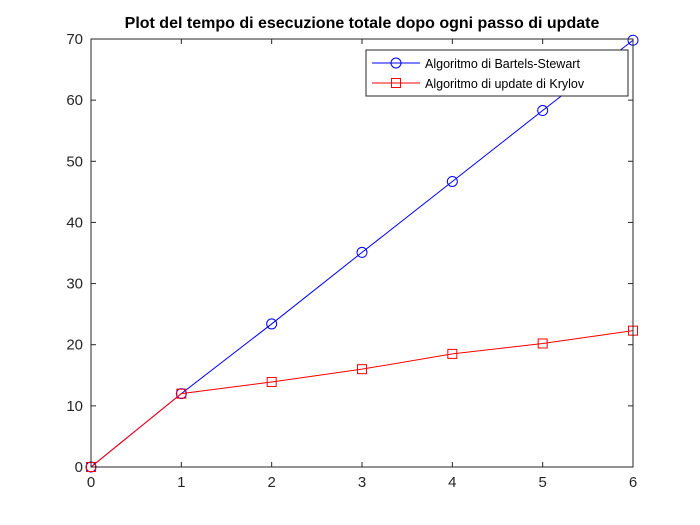 This screenshot has height=525, width=700. Describe the element at coordinates (79, 467) in the screenshot. I see `y-tick-label: 0` at that location.